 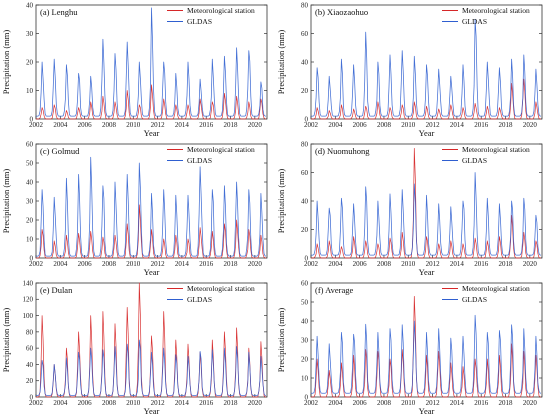 What do you see at coordinates (60, 151) in the screenshot?
I see `panel-title: (c) Golmud` at bounding box center [60, 151].